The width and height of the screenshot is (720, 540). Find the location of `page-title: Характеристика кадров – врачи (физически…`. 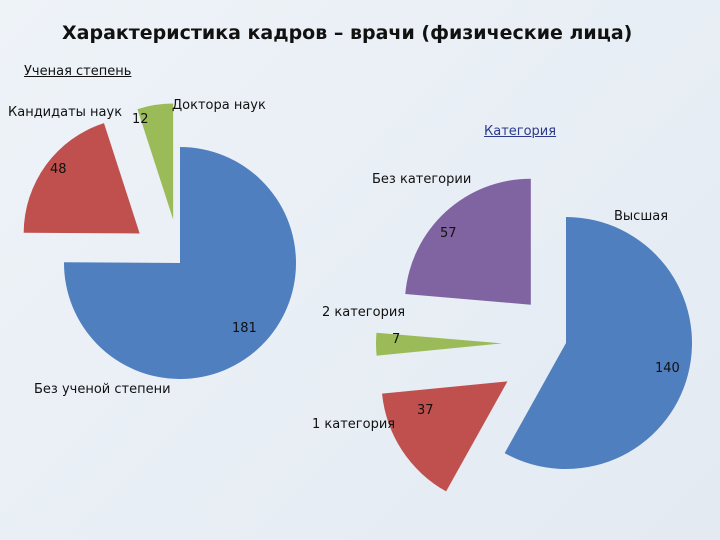

page-title: Характеристика кадров – врачи (физически… is located at coordinates (347, 33).